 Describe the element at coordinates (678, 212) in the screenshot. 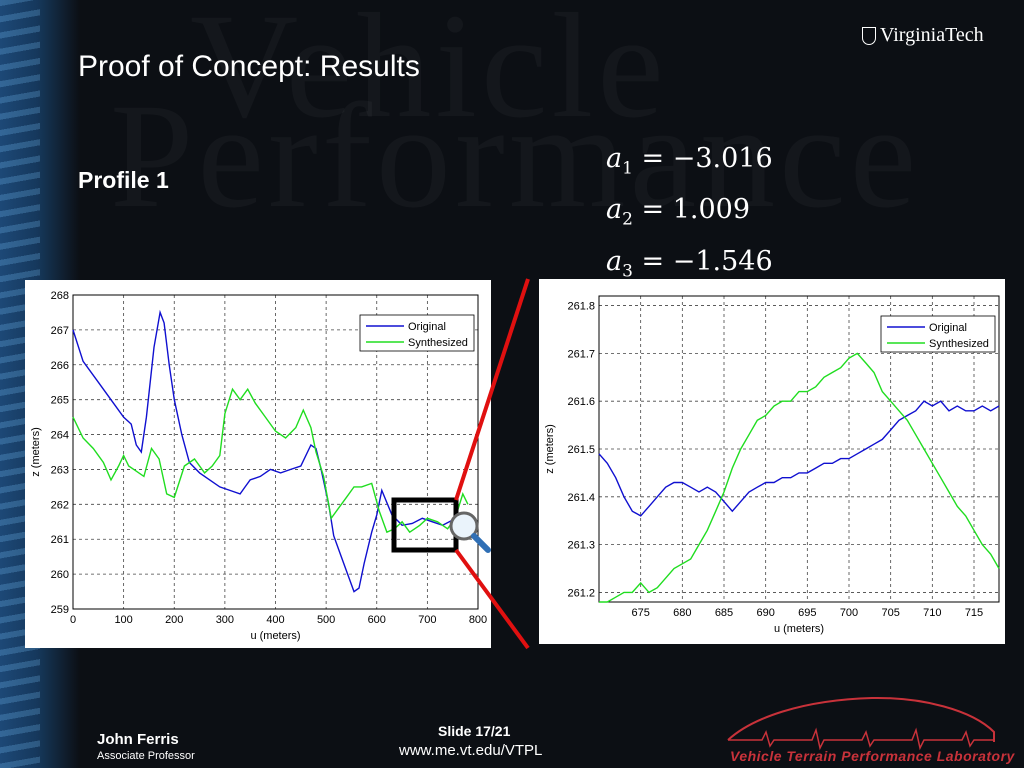

I see `equation-a2: a2 = 1.009` at that location.